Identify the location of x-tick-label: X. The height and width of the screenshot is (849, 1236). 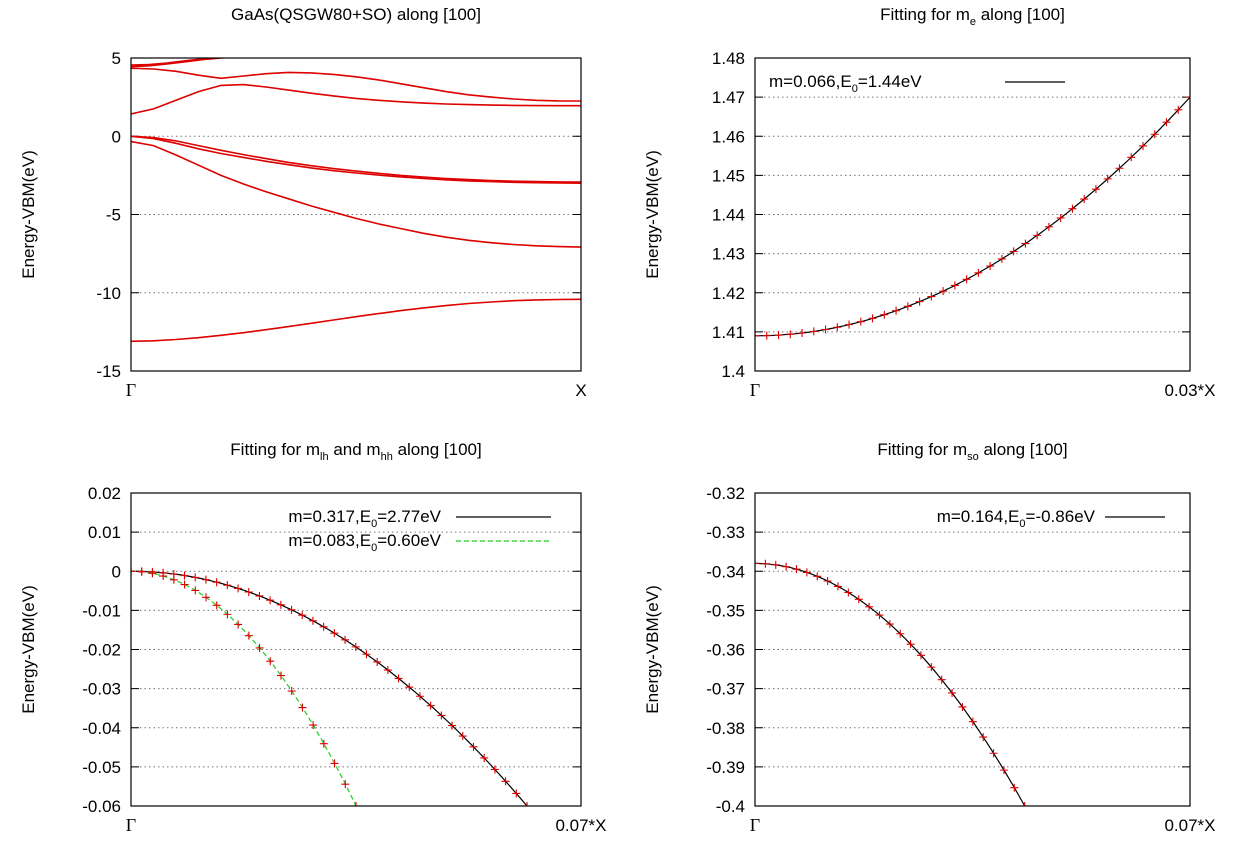
(580, 390).